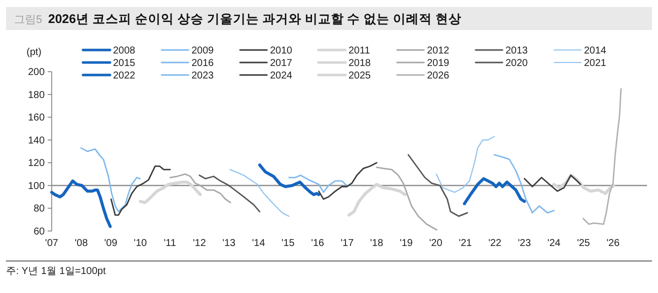  Describe the element at coordinates (40, 232) in the screenshot. I see `y-tick-label: 60` at that location.